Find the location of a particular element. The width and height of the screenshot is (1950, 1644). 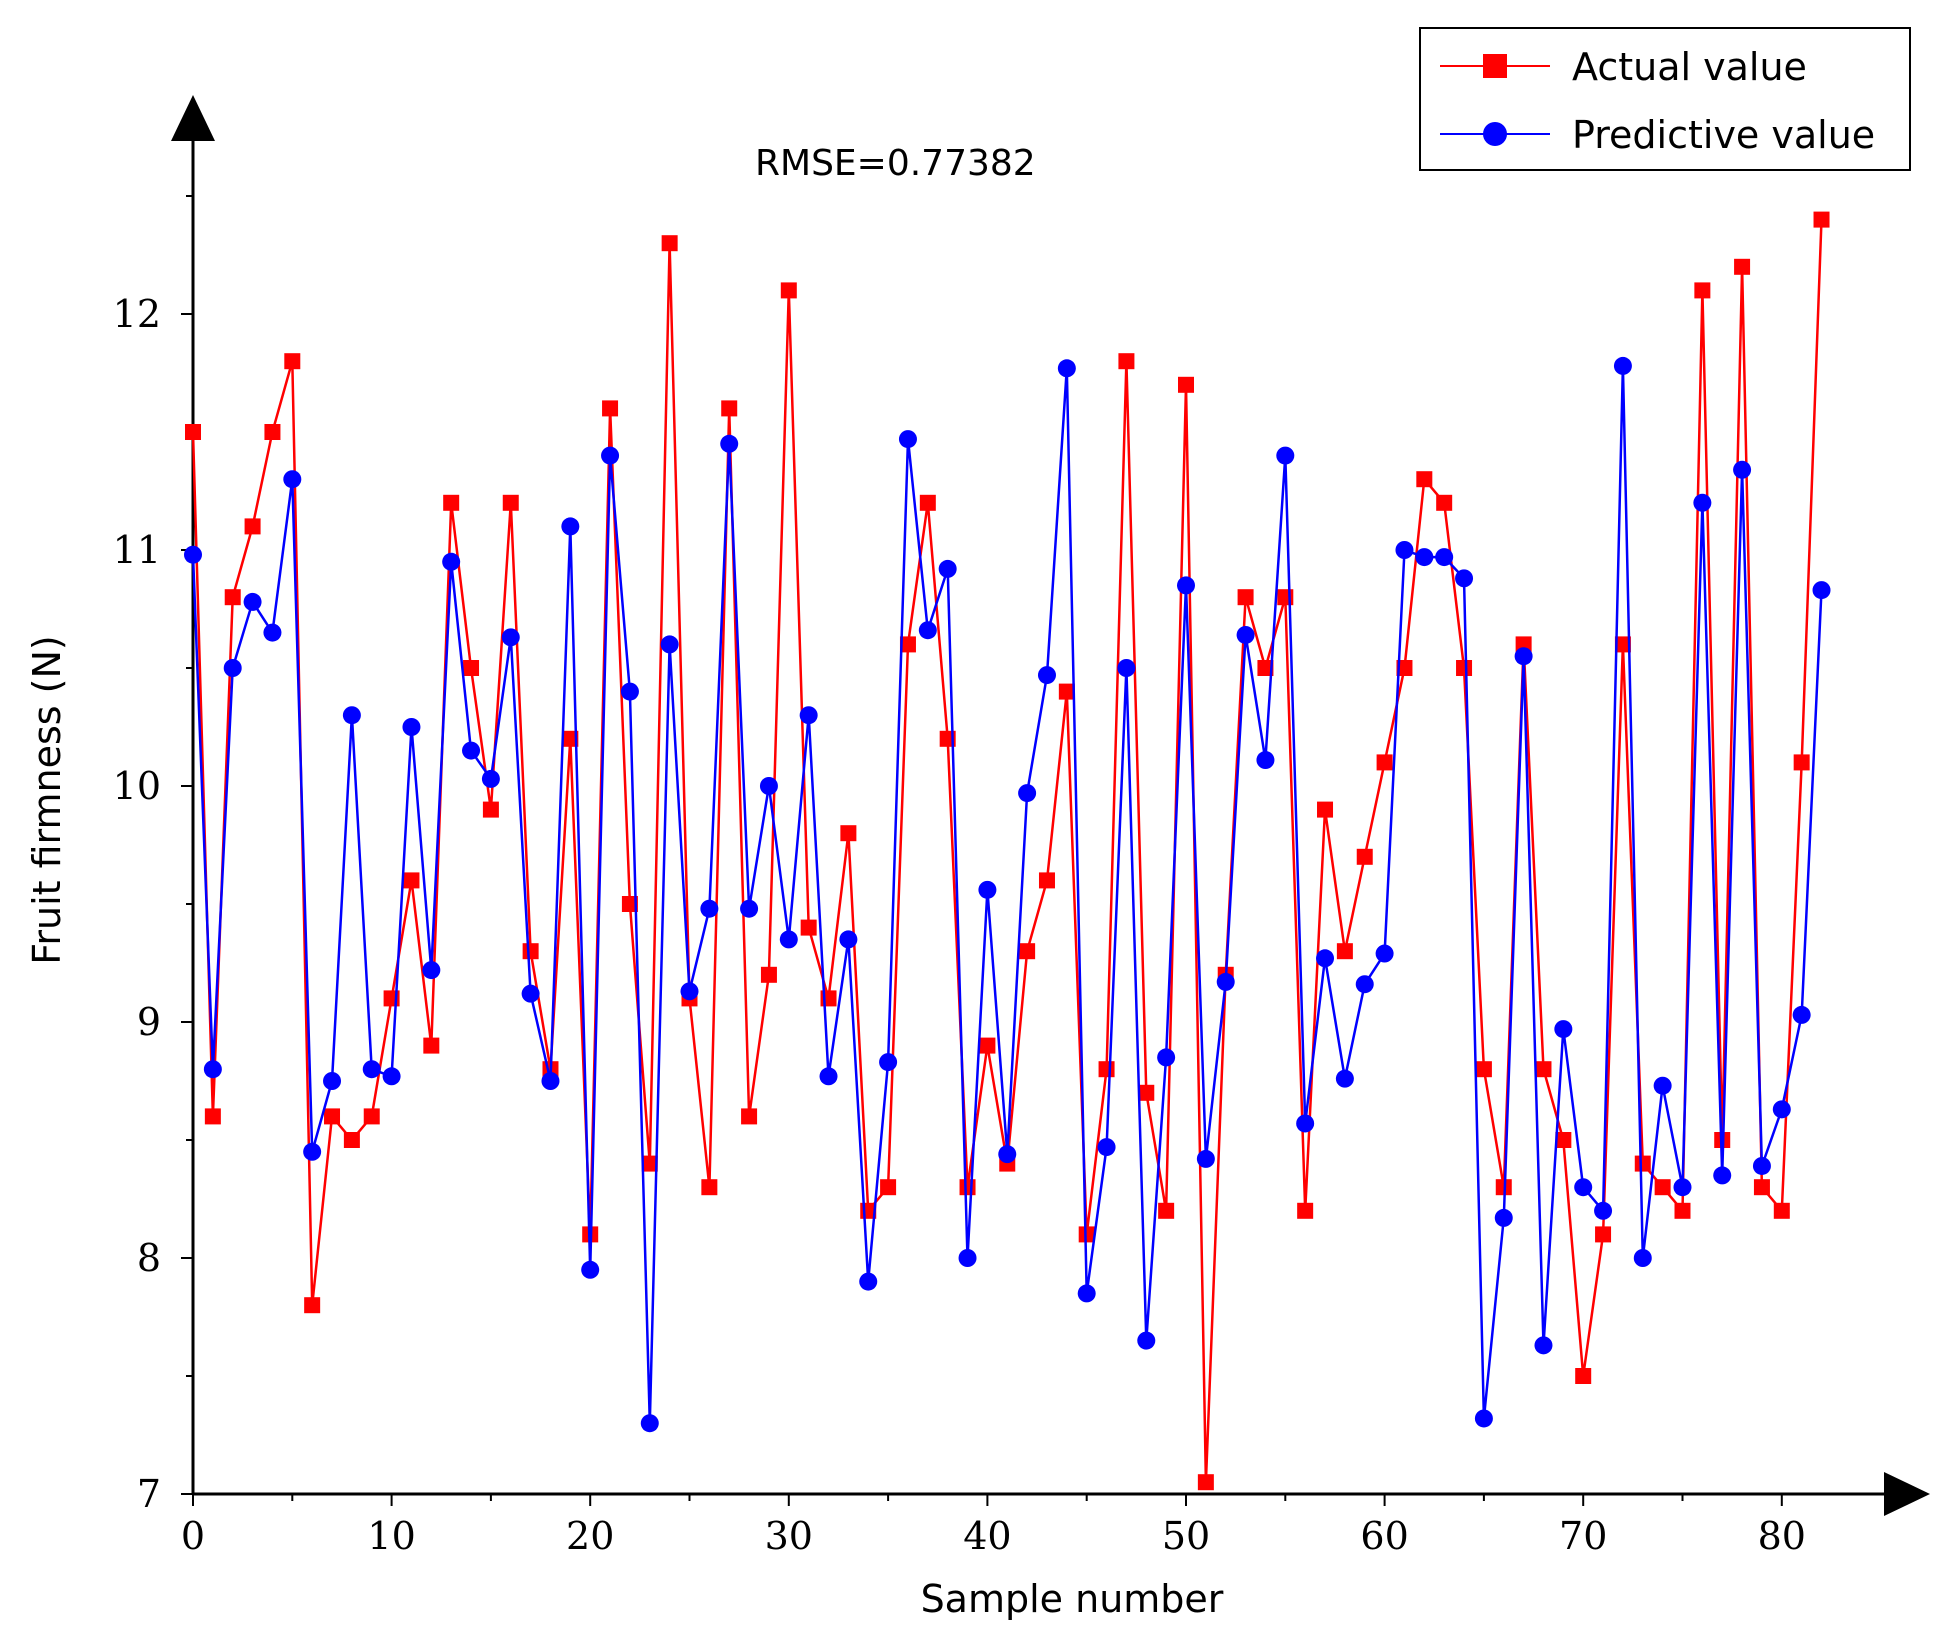

y-tick-label: 11 is located at coordinates (137, 550).